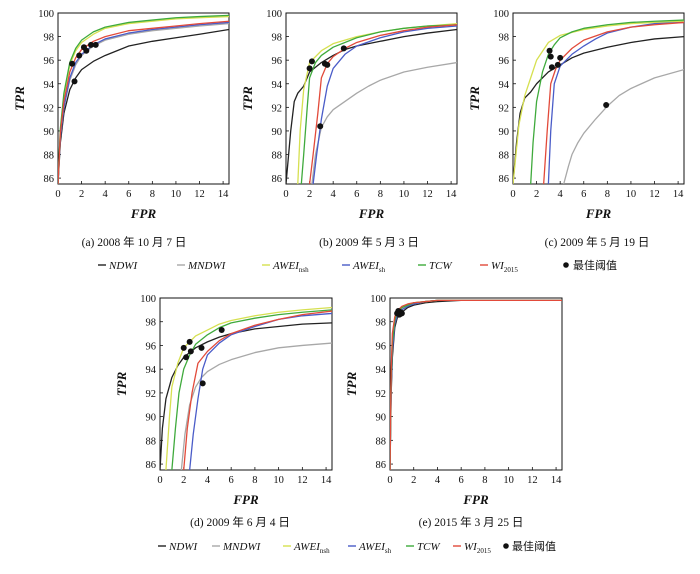  Describe the element at coordinates (256, 406) in the screenshot. I see `roc-line-mndwi-d` at that location.